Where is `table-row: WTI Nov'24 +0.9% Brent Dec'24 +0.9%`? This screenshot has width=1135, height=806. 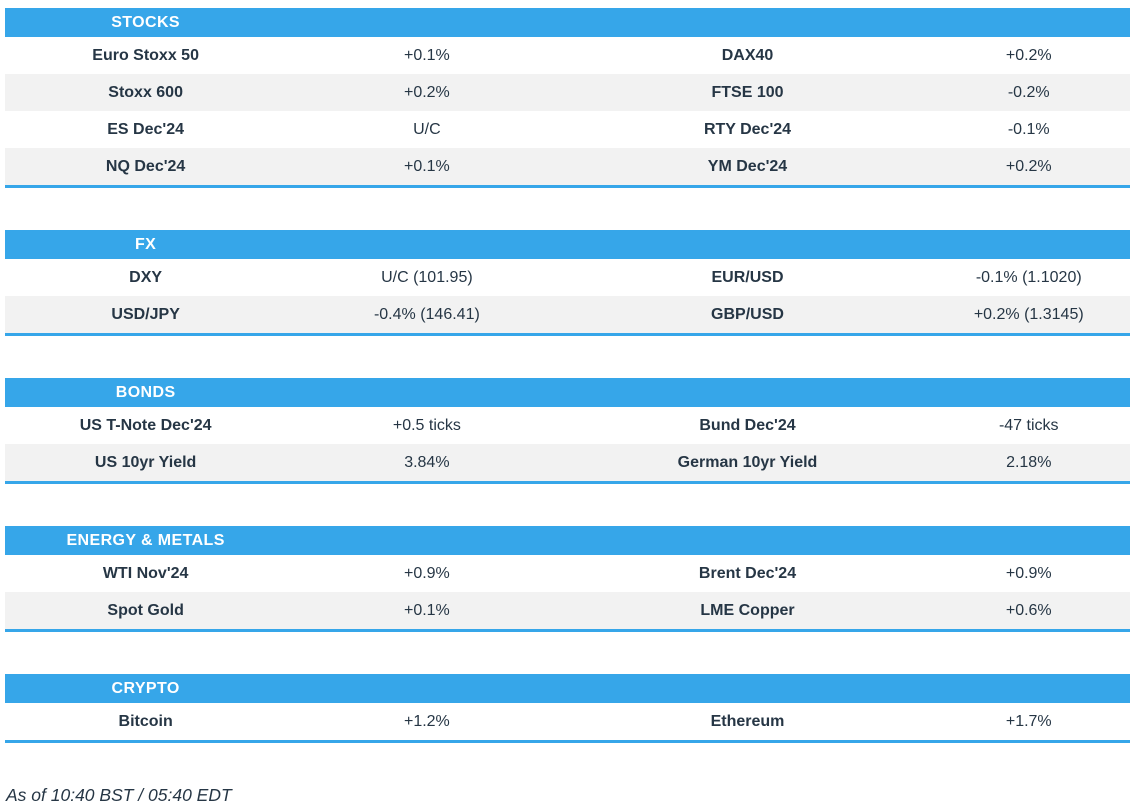 table-row: WTI Nov'24 +0.9% Brent Dec'24 +0.9% is located at coordinates (567, 573).